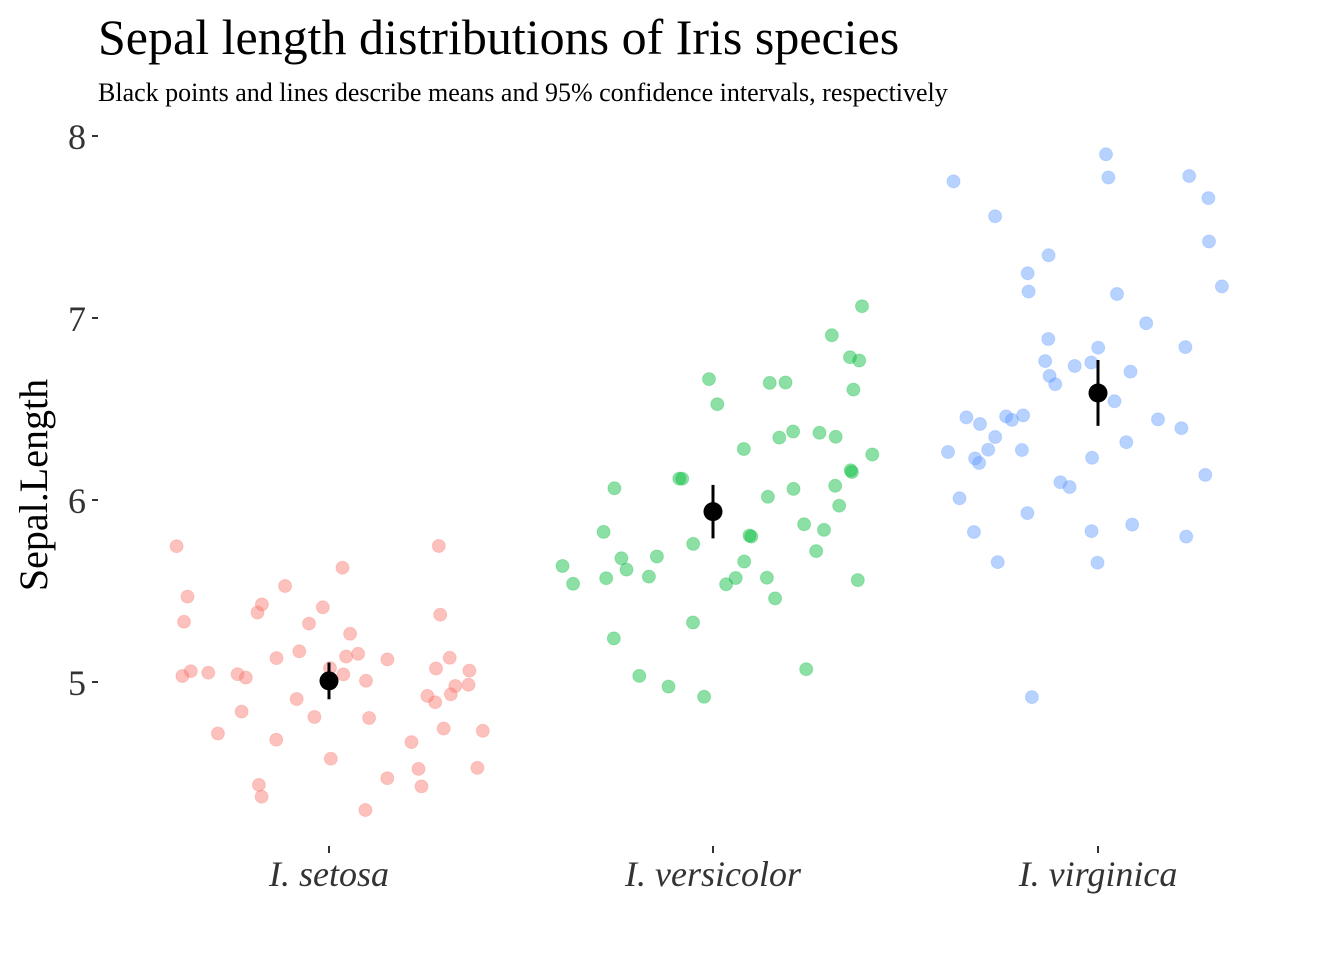  I want to click on y-tick-label: 8, so click(77, 137).